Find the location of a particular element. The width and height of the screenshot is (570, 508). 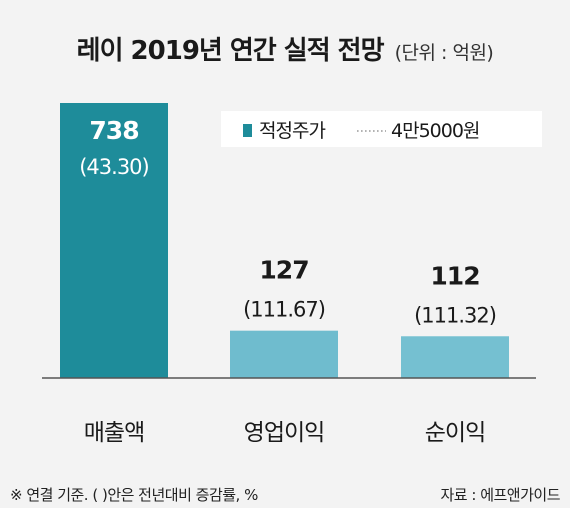

footer-note: ※ 연결 기준. ( )안은 전년대비 증감률, % is located at coordinates (134, 495).